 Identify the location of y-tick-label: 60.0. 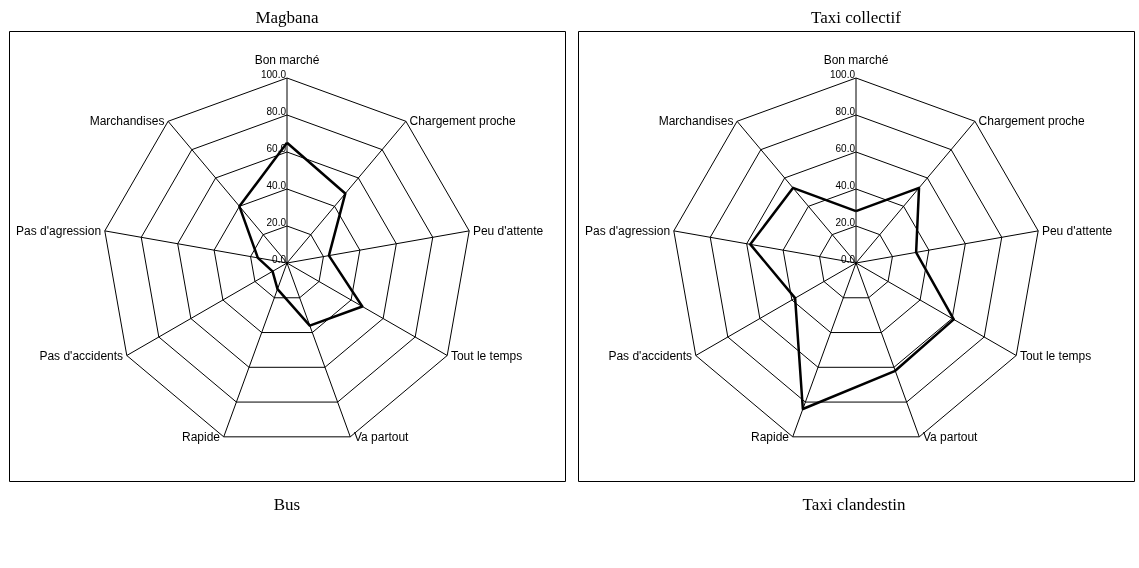
(845, 148).